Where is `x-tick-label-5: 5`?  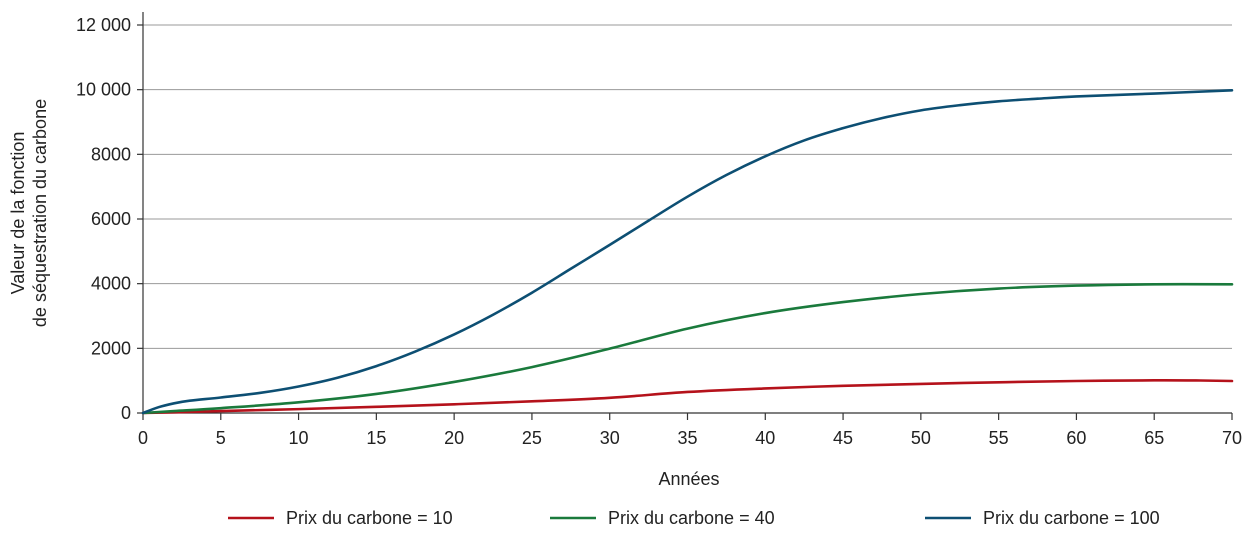
x-tick-label-5: 5 is located at coordinates (221, 438).